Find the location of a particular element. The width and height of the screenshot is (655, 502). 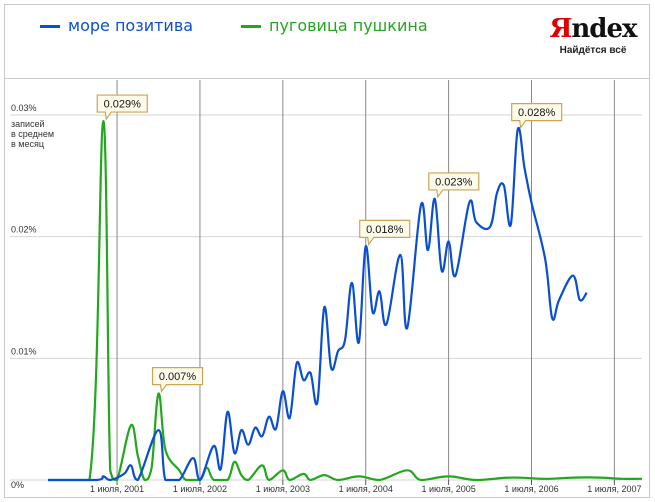

x-tick-label: 1 июля, 2006 is located at coordinates (531, 489).